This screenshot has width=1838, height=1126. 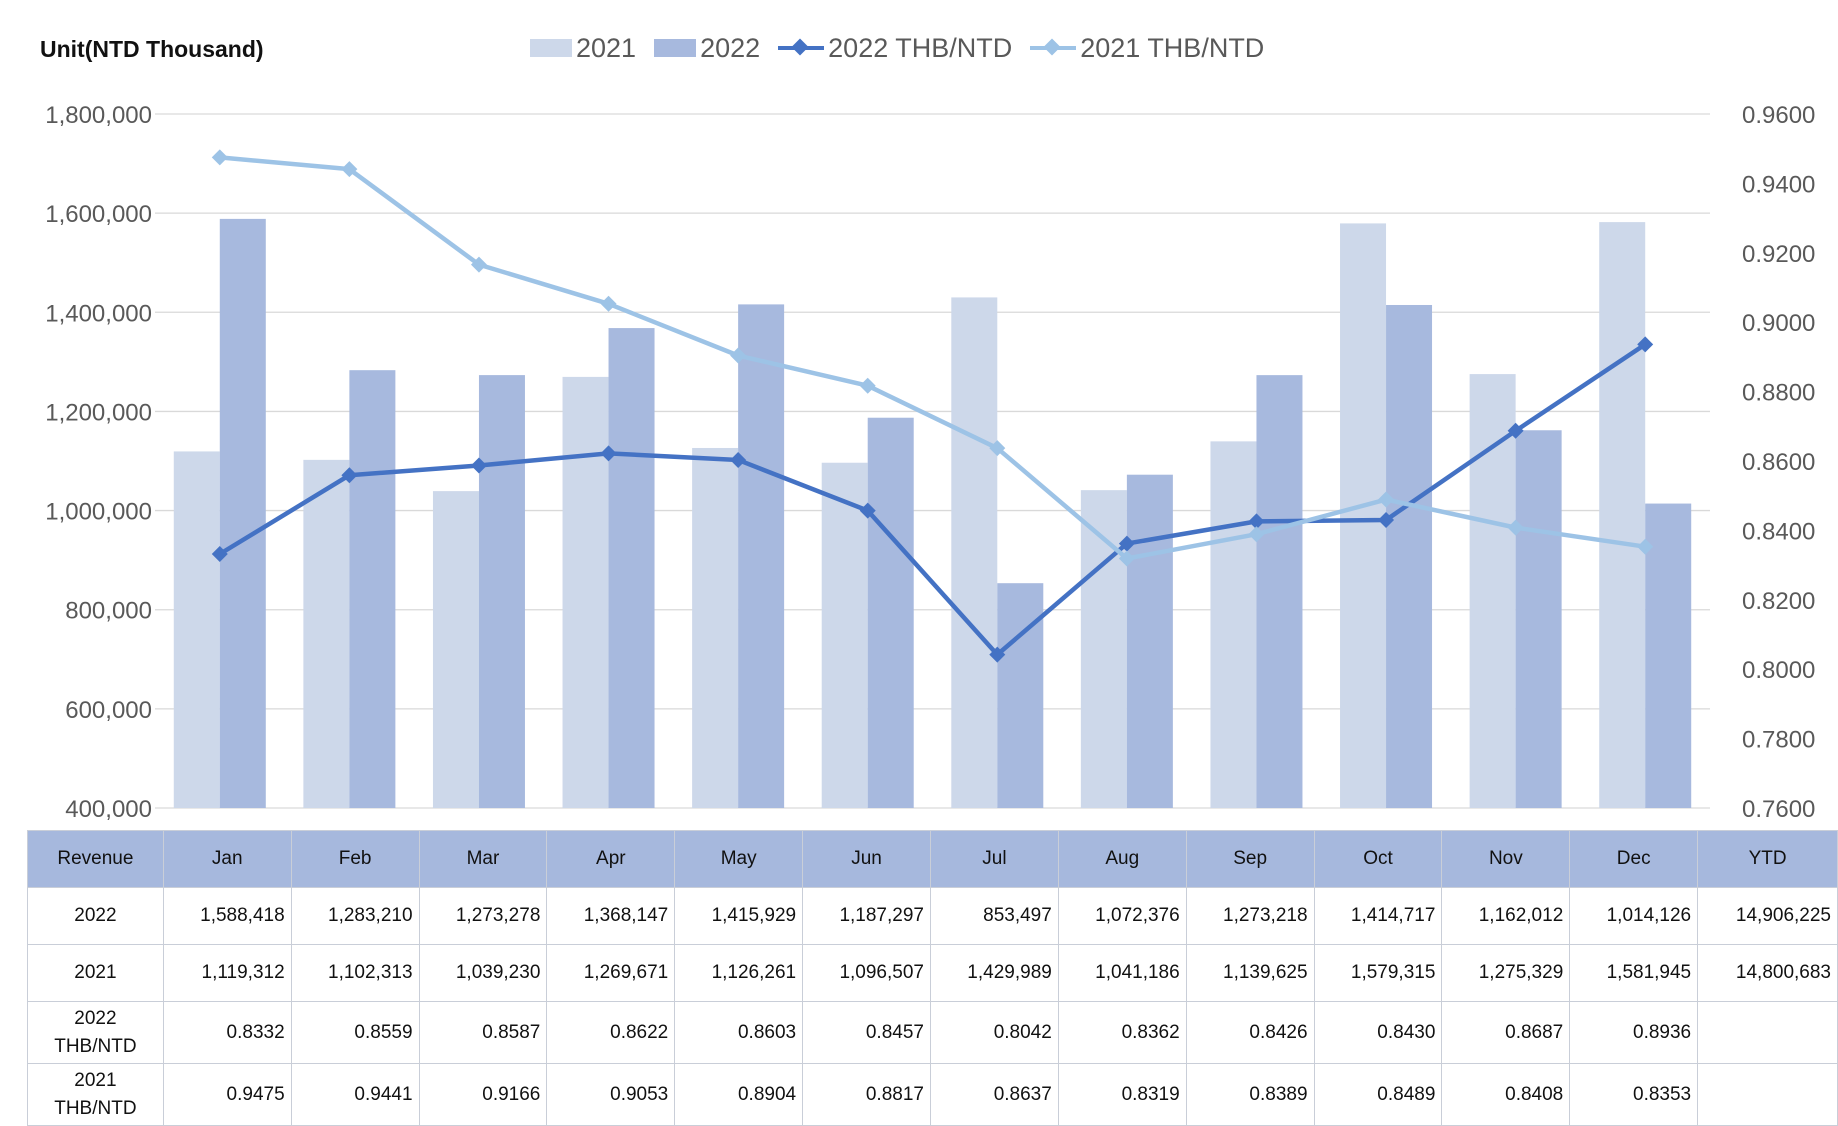 I want to click on table-cell: 1,102,313, so click(x=355, y=973).